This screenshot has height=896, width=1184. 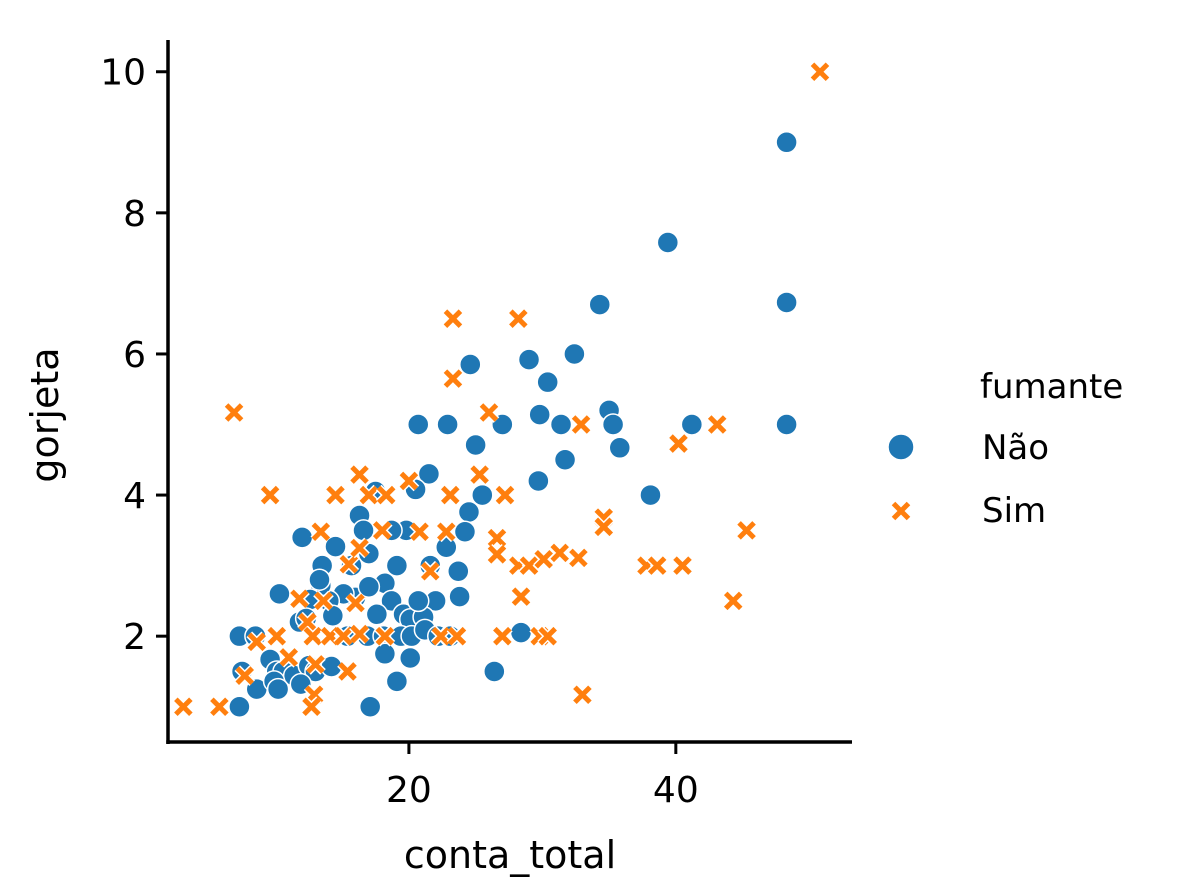 I want to click on legend-label-nao: Não, so click(x=1015, y=448).